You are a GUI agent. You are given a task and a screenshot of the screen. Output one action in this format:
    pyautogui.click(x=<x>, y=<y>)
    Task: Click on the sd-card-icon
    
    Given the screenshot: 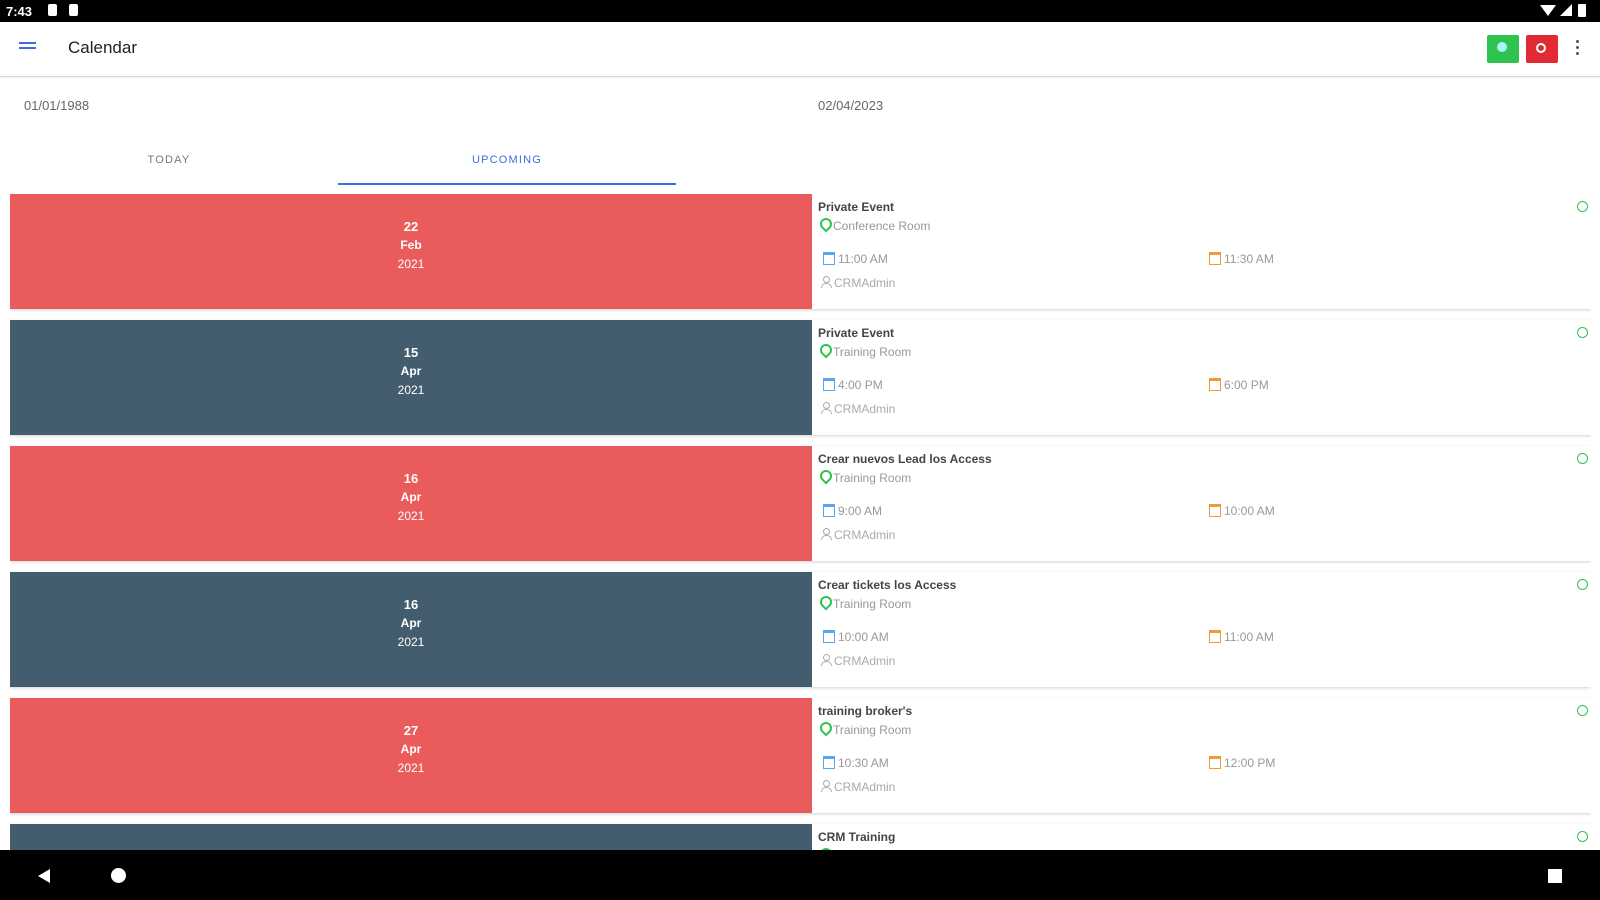 What is the action you would take?
    pyautogui.click(x=52, y=10)
    